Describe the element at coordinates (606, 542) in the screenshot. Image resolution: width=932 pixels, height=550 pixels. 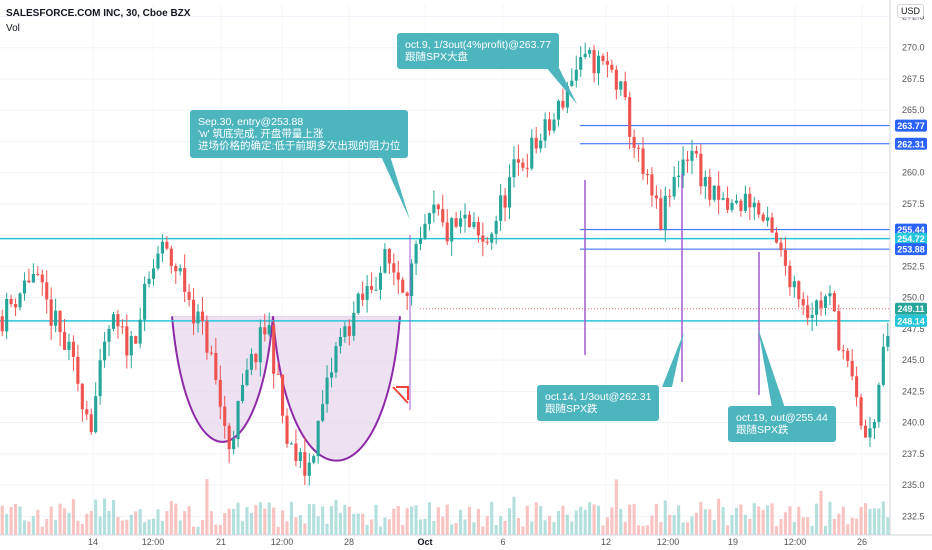
I see `x-tick-label: 12` at that location.